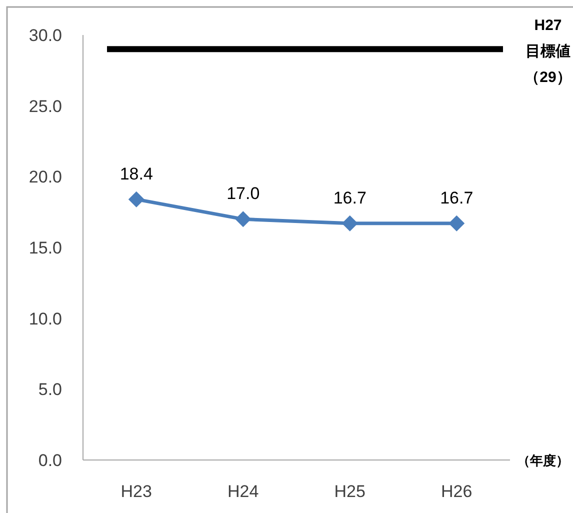 The image size is (573, 513). What do you see at coordinates (45, 106) in the screenshot?
I see `y-tick-label: 25.0` at bounding box center [45, 106].